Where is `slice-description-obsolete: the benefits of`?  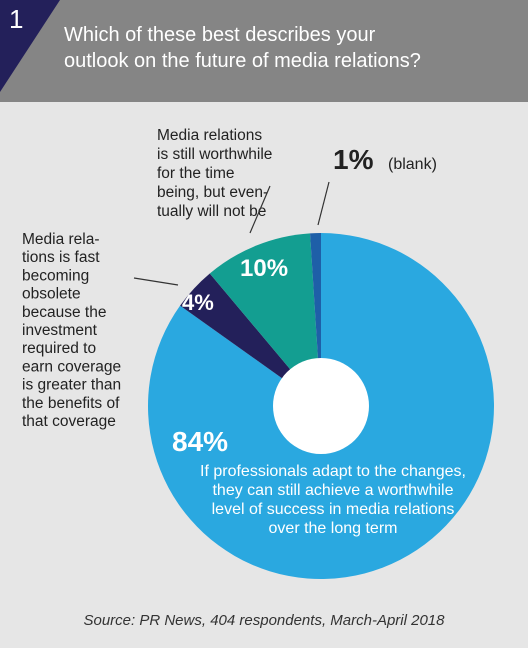
slice-description-obsolete: the benefits of is located at coordinates (71, 403).